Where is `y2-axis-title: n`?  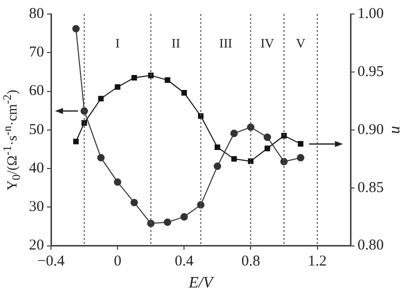
y2-axis-title: n is located at coordinates (397, 130).